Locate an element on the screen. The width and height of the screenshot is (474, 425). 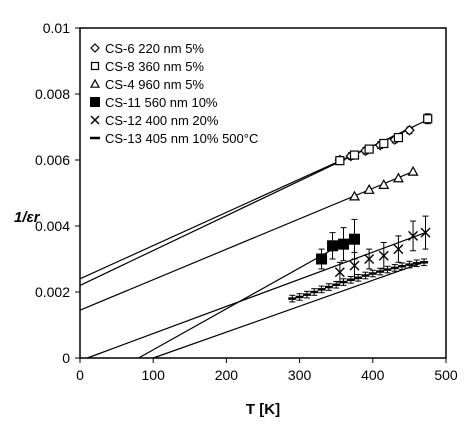
legend-entry-label: CS-13 405 nm 10% 500°C is located at coordinates (181, 138).